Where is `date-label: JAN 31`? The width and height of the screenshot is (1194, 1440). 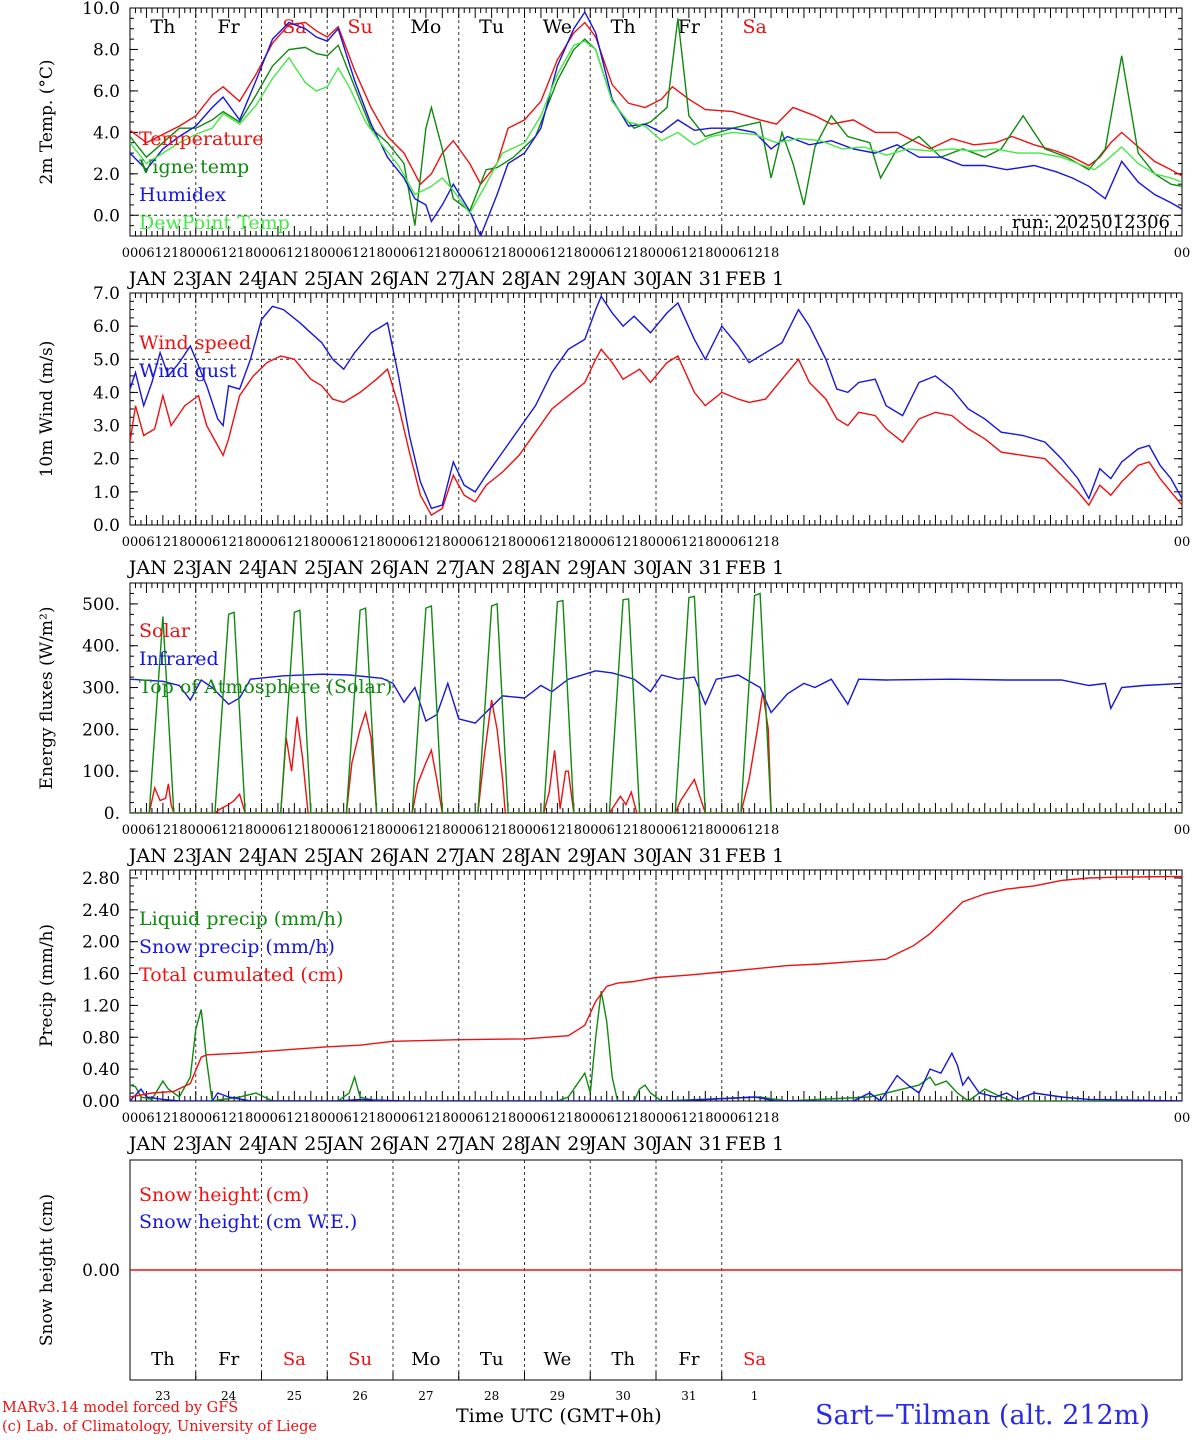
date-label: JAN 31 is located at coordinates (688, 1144).